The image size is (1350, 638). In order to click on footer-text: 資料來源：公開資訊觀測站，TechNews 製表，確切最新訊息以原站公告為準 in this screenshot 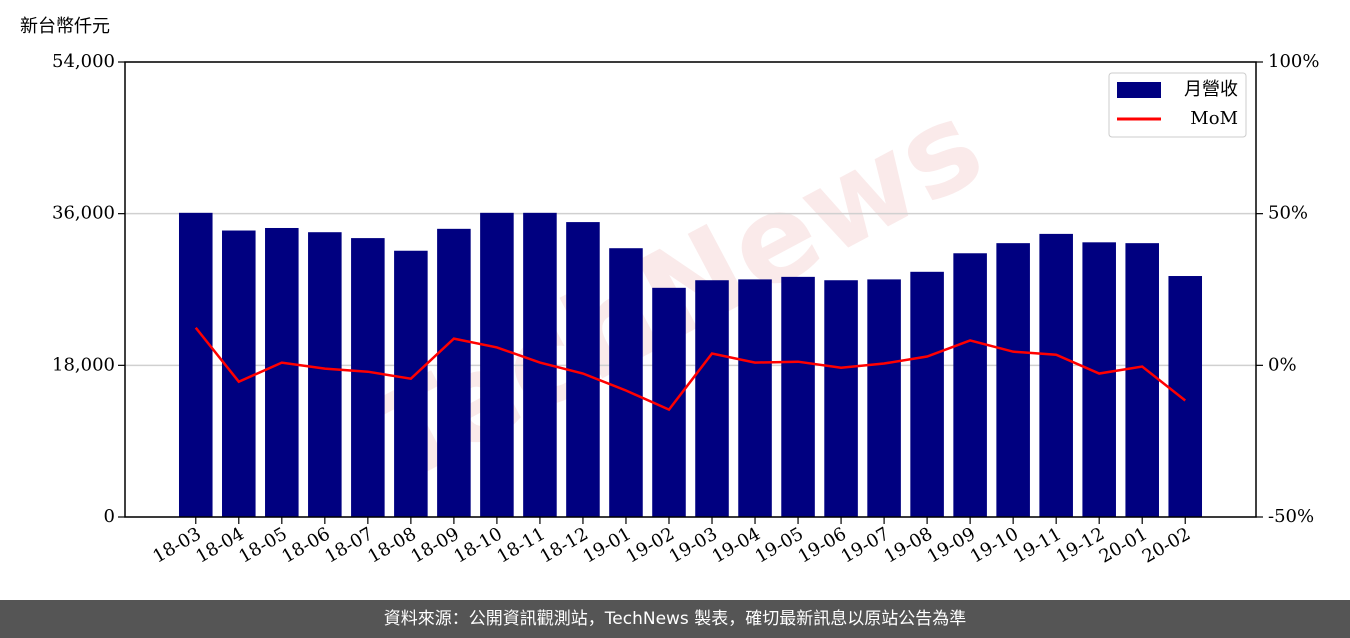, I will do `click(675, 619)`.